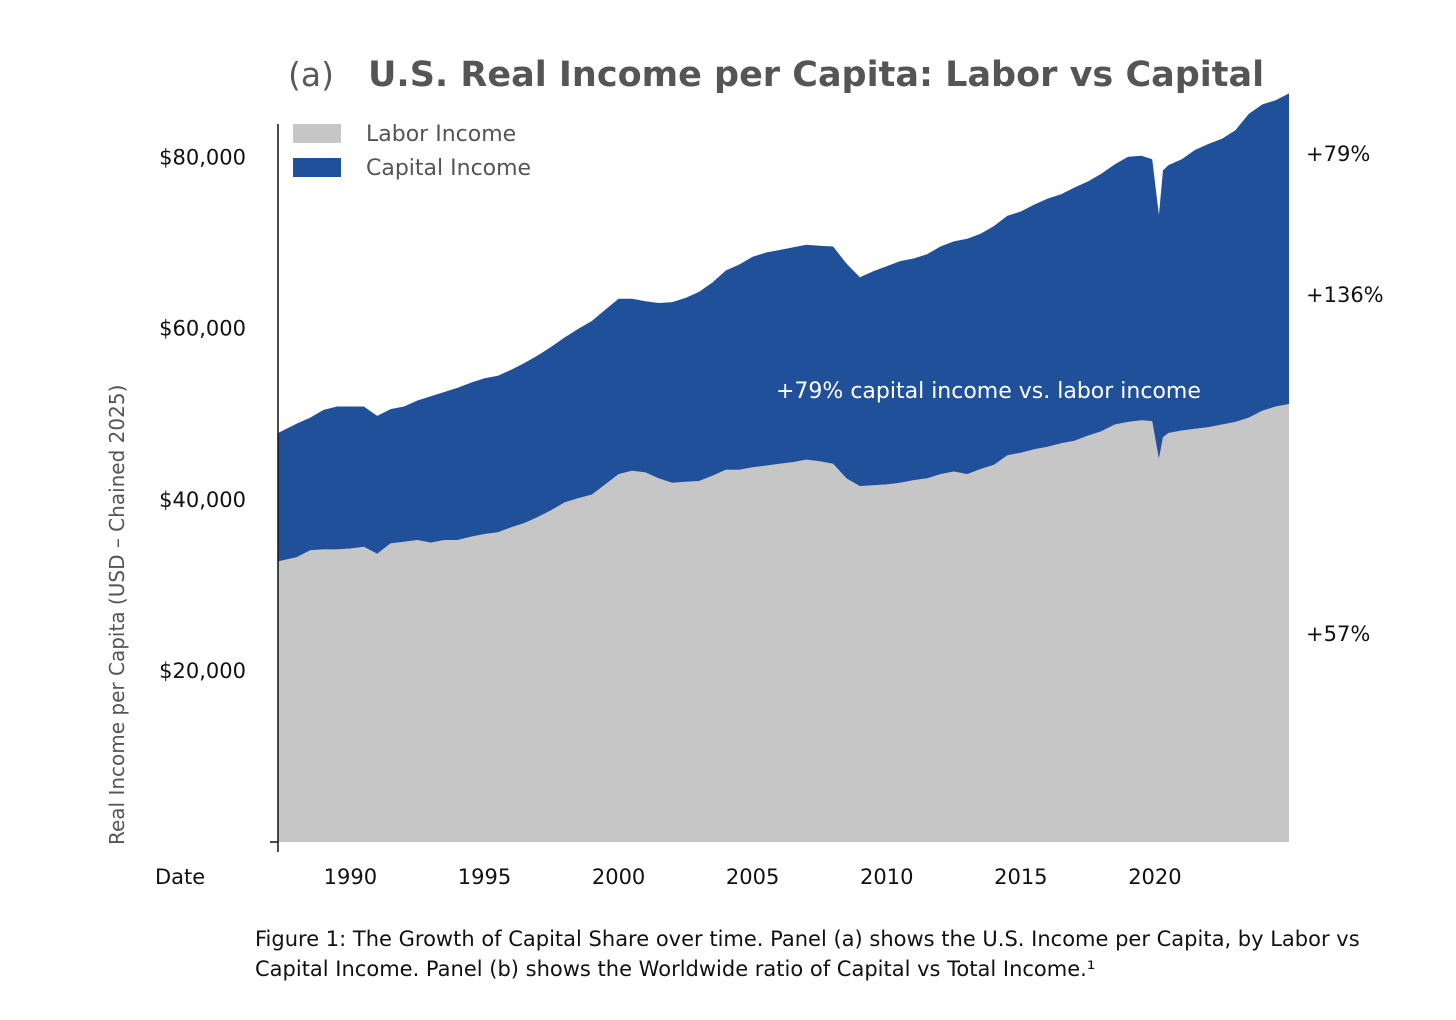 This screenshot has height=1020, width=1456. I want to click on x-tick-label: 1990, so click(350, 877).